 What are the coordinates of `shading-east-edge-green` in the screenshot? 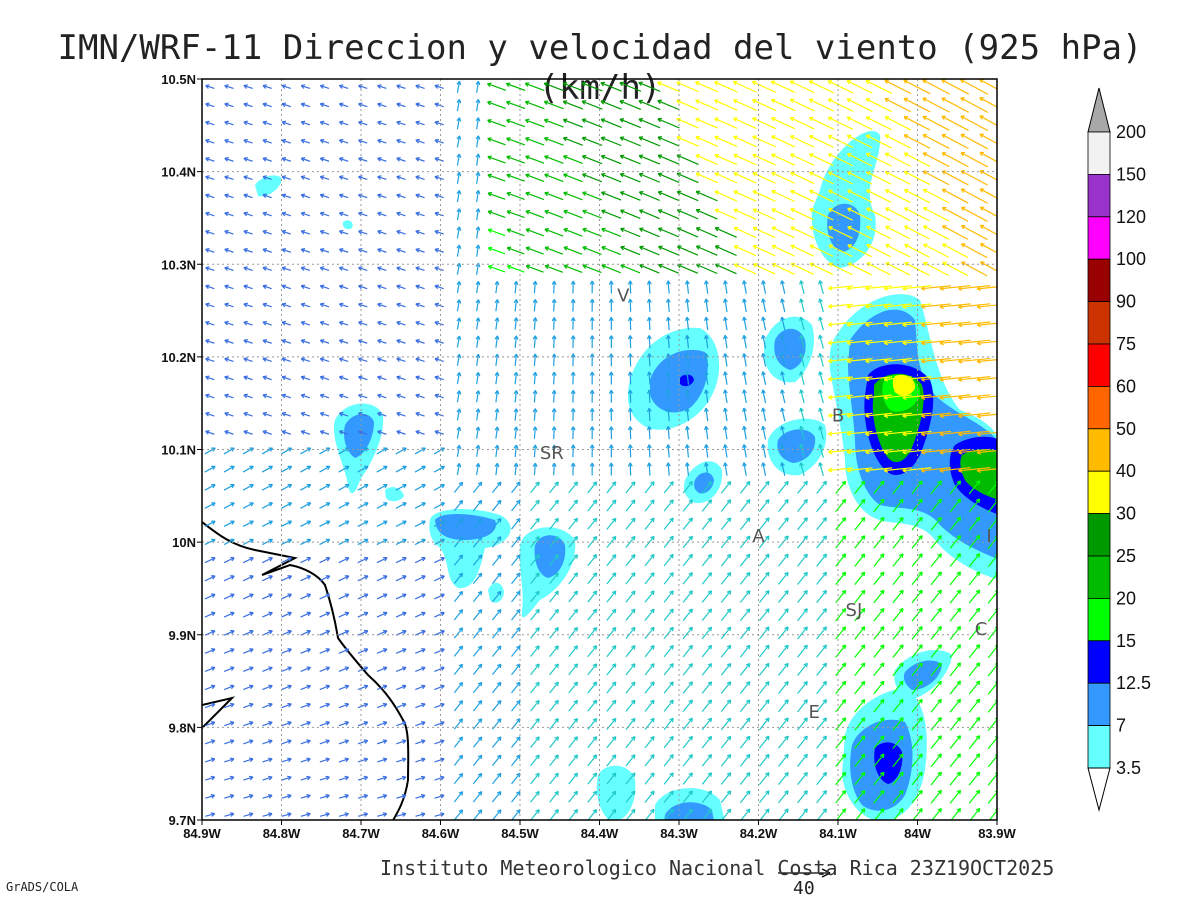 It's located at (978, 474).